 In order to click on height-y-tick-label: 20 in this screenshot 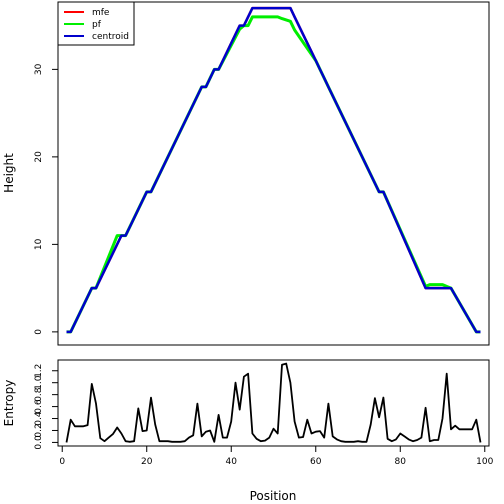, I will do `click(39, 157)`.